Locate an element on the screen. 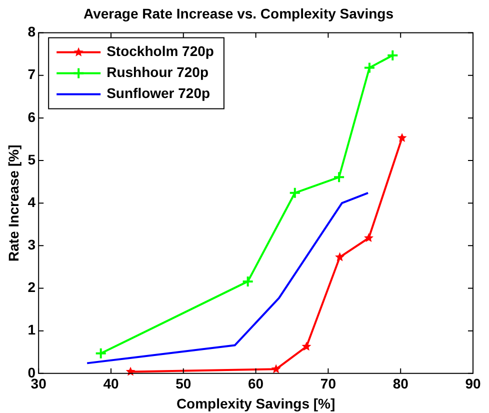 This screenshot has width=489, height=413. y-tick-label: 4 is located at coordinates (32, 202).